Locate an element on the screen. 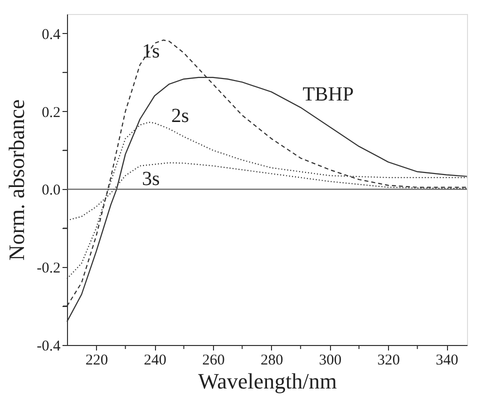  x-tick-label: 340 is located at coordinates (447, 360).